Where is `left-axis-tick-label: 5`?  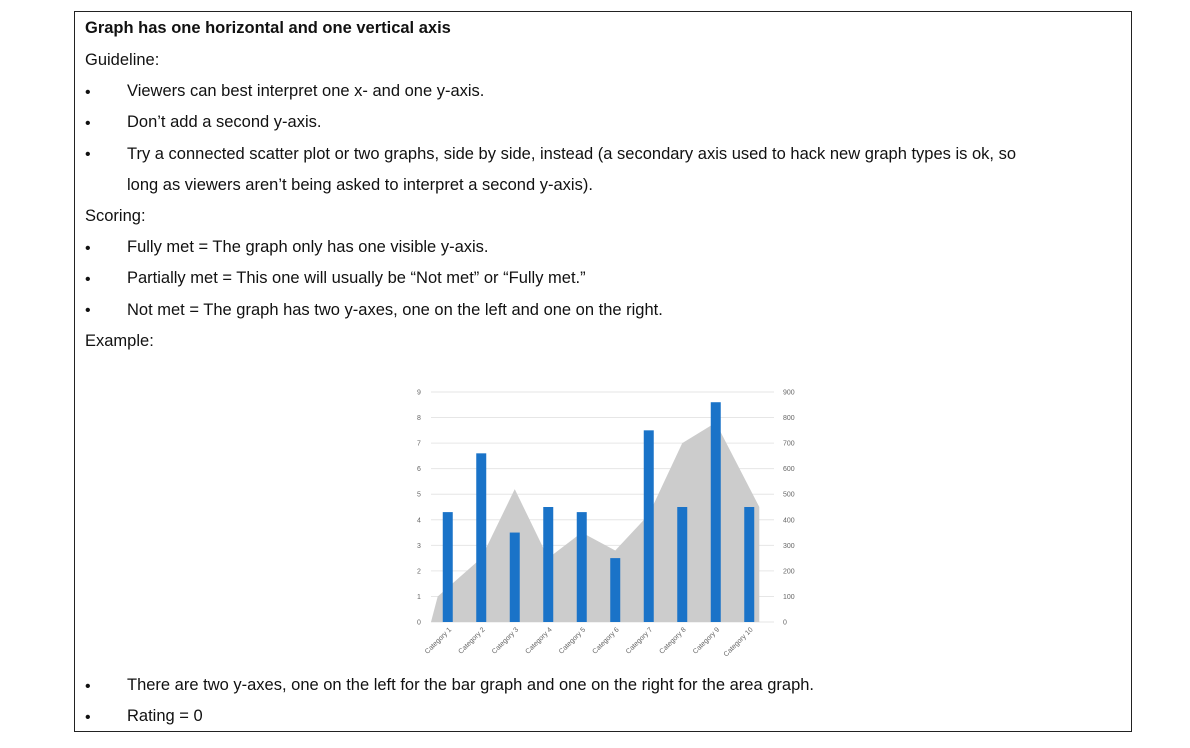
left-axis-tick-label: 5 is located at coordinates (419, 495).